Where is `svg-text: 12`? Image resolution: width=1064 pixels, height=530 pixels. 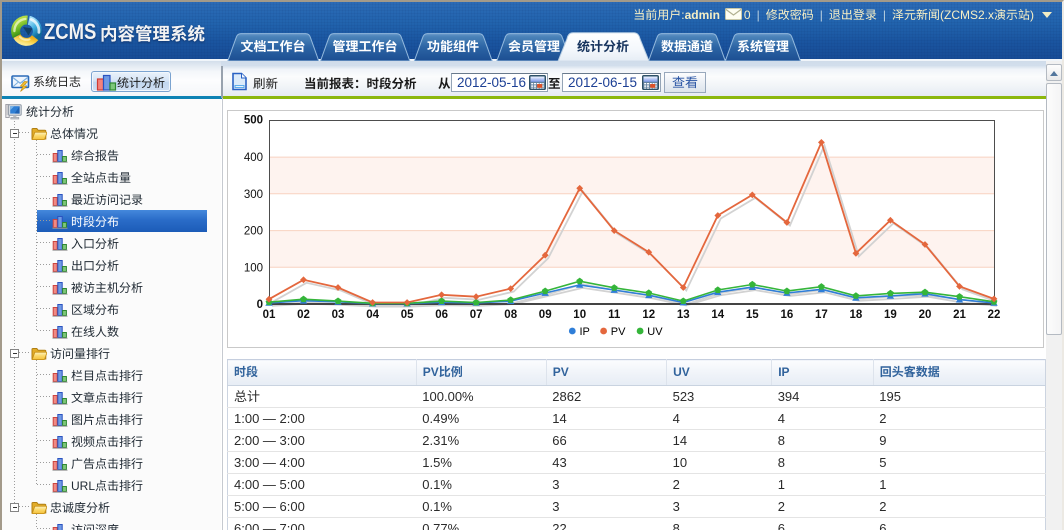
svg-text: 12 is located at coordinates (648, 315).